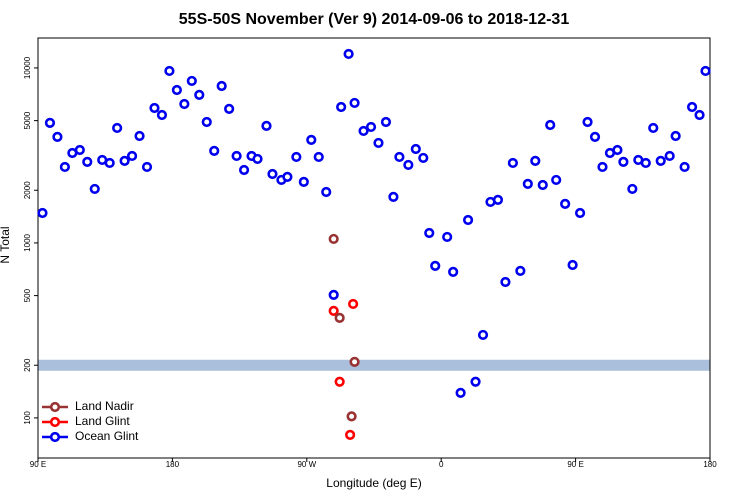 This screenshot has height=500, width=750. I want to click on y-tick-label: 200, so click(27, 365).